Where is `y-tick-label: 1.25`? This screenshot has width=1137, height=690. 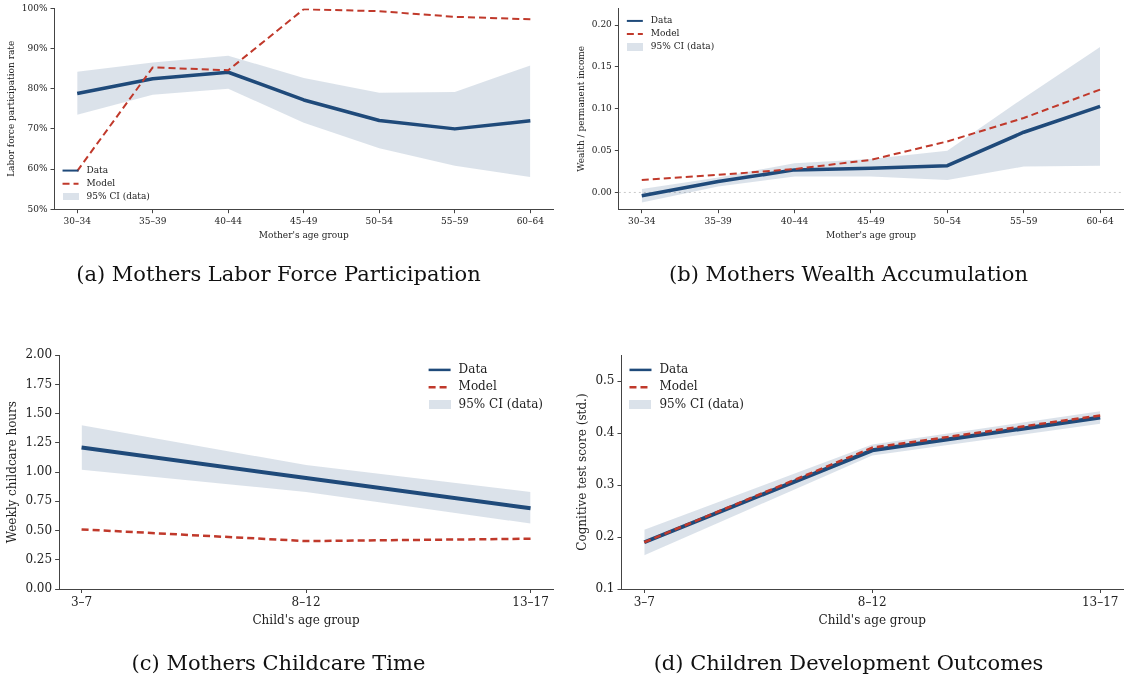 y-tick-label: 1.25 is located at coordinates (39, 442).